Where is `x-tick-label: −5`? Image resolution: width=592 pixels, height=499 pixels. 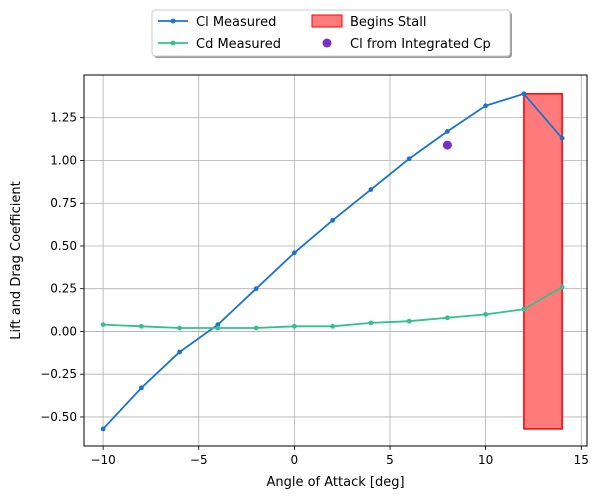
x-tick-label: −5 is located at coordinates (199, 460).